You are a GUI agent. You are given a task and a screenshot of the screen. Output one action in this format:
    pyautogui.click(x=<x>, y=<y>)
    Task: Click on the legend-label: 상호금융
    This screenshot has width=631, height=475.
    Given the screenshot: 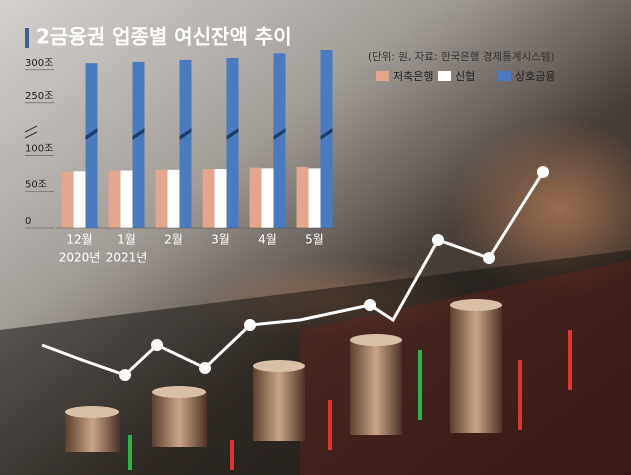 What is the action you would take?
    pyautogui.click(x=535, y=76)
    